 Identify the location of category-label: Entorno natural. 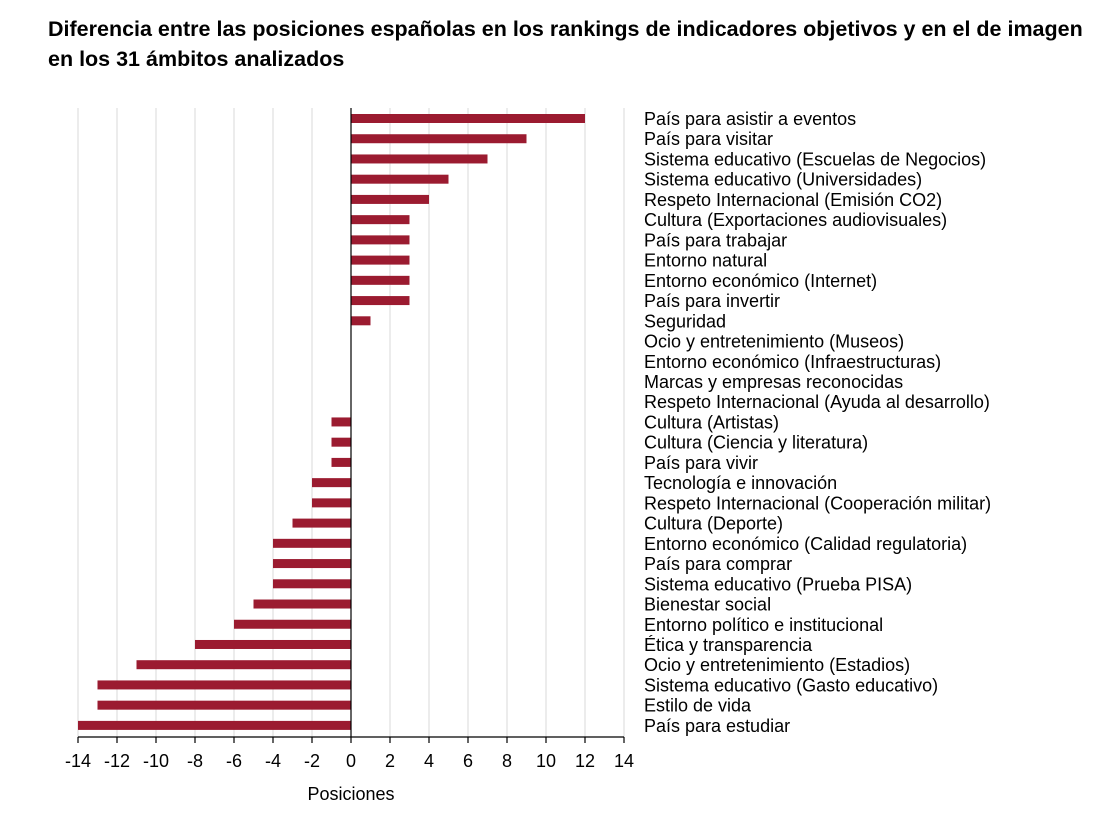
(705, 261).